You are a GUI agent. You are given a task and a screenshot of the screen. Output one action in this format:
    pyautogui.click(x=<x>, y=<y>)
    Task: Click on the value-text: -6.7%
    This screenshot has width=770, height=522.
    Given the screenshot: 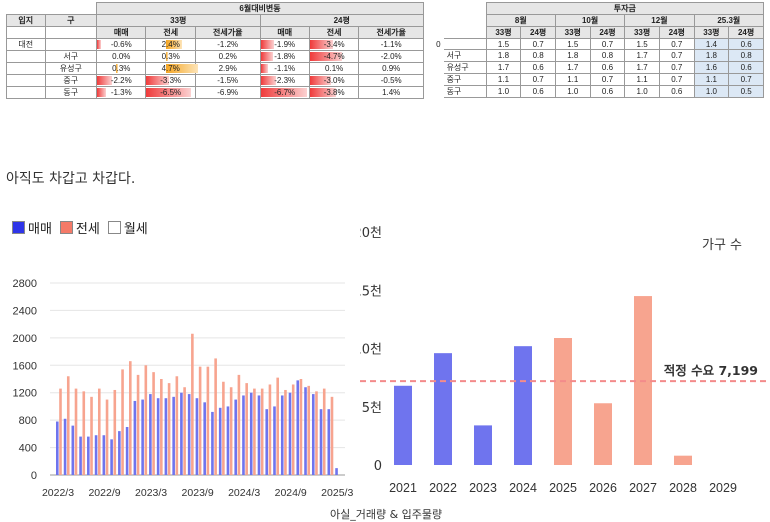 What is the action you would take?
    pyautogui.click(x=285, y=92)
    